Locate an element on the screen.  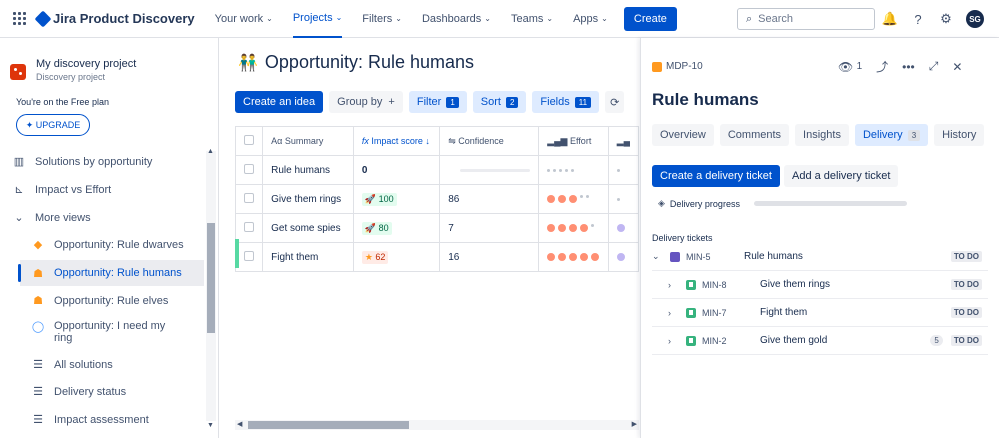
sidebar-item-solutions-by-opportunity: ▥ Solutions by opportunity is located at coordinates (83, 162).